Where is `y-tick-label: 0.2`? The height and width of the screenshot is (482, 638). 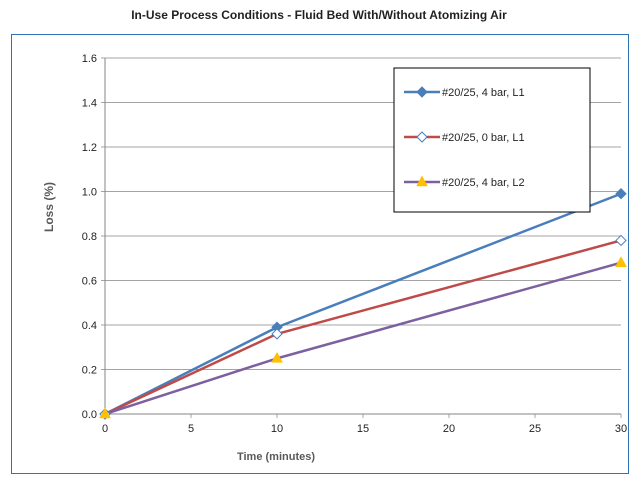
y-tick-label: 0.2 is located at coordinates (89, 371).